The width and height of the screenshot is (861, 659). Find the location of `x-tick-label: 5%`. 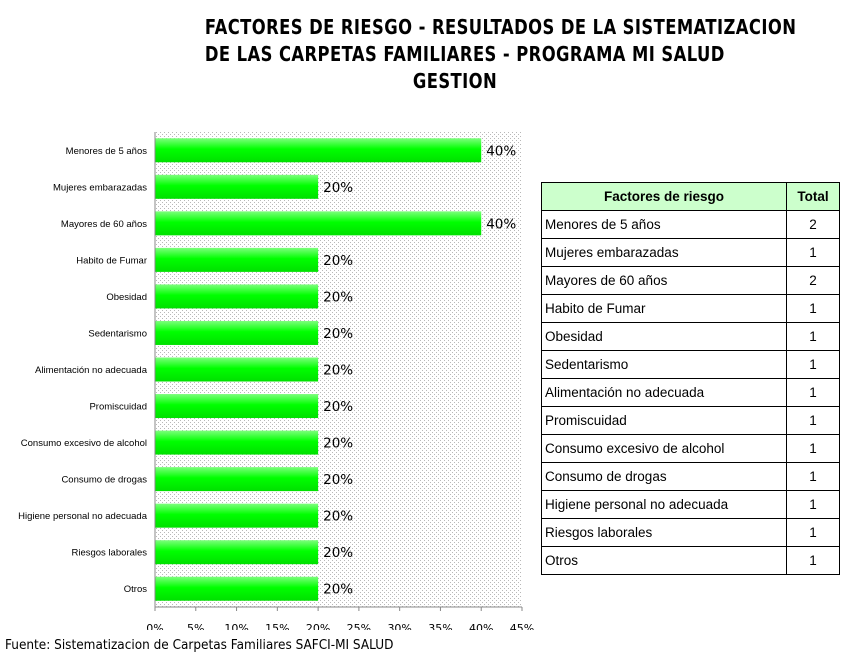

x-tick-label: 5% is located at coordinates (195, 626).